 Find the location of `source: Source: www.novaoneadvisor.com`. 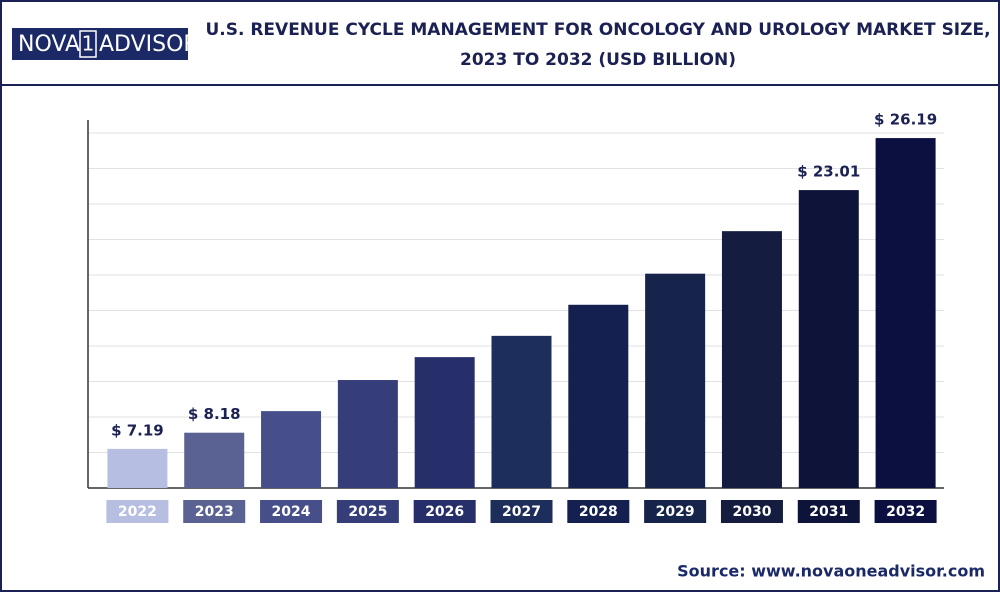

source: Source: www.novaoneadvisor.com is located at coordinates (831, 571).